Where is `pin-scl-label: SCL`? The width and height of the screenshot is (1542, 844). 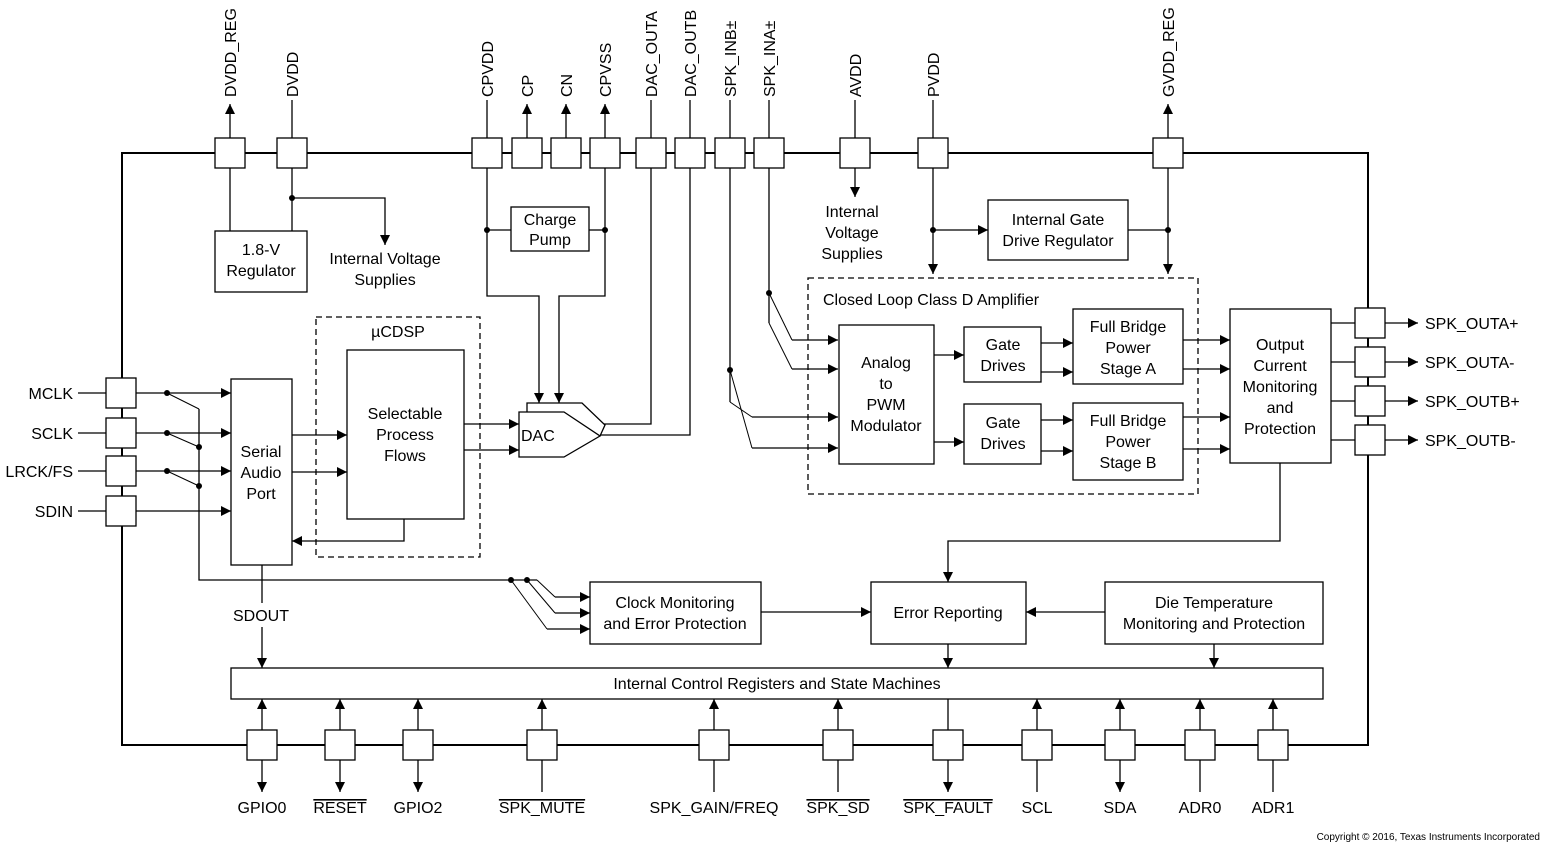 pin-scl-label: SCL is located at coordinates (1036, 808).